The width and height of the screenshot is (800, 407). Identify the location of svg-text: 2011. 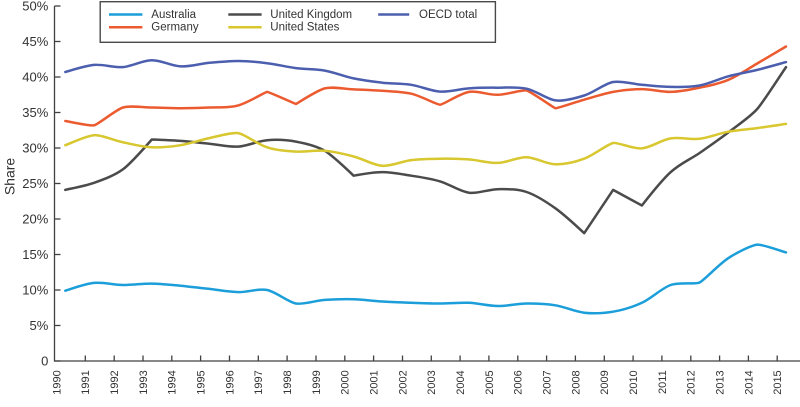
(663, 382).